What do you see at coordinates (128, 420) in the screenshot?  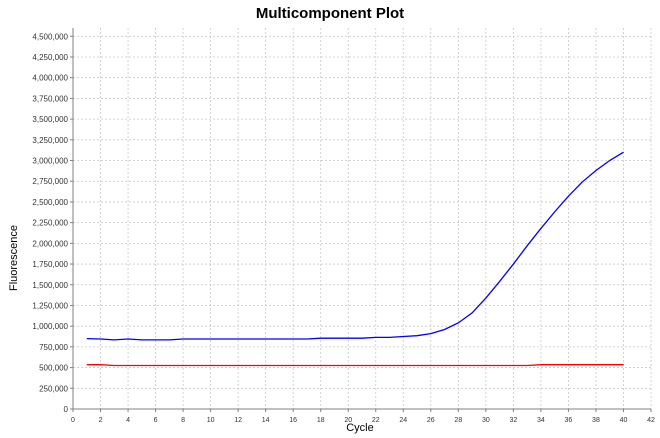 I see `x-tick-label: 4` at bounding box center [128, 420].